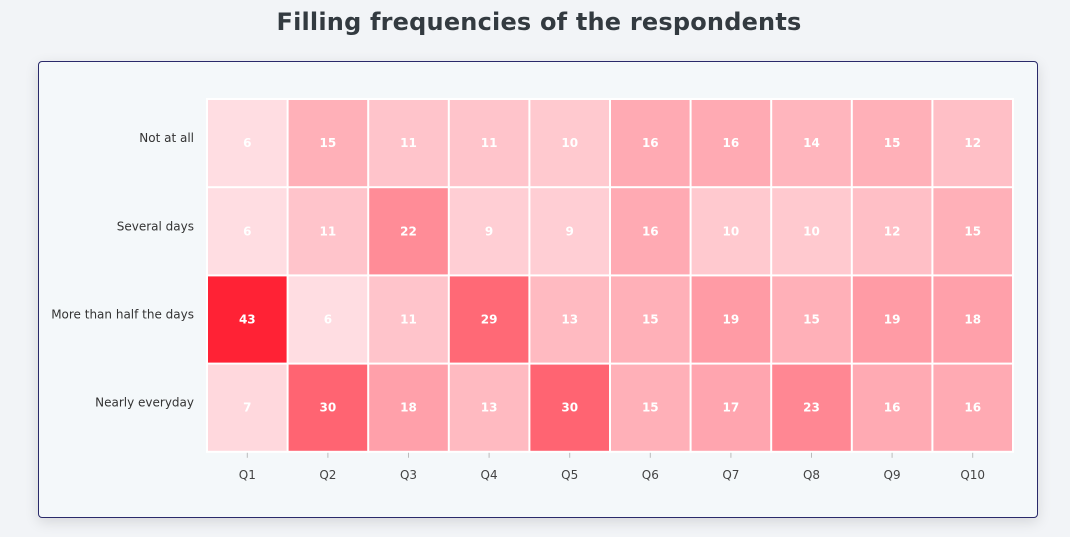  I want to click on y-tick-label: Several days, so click(155, 226).